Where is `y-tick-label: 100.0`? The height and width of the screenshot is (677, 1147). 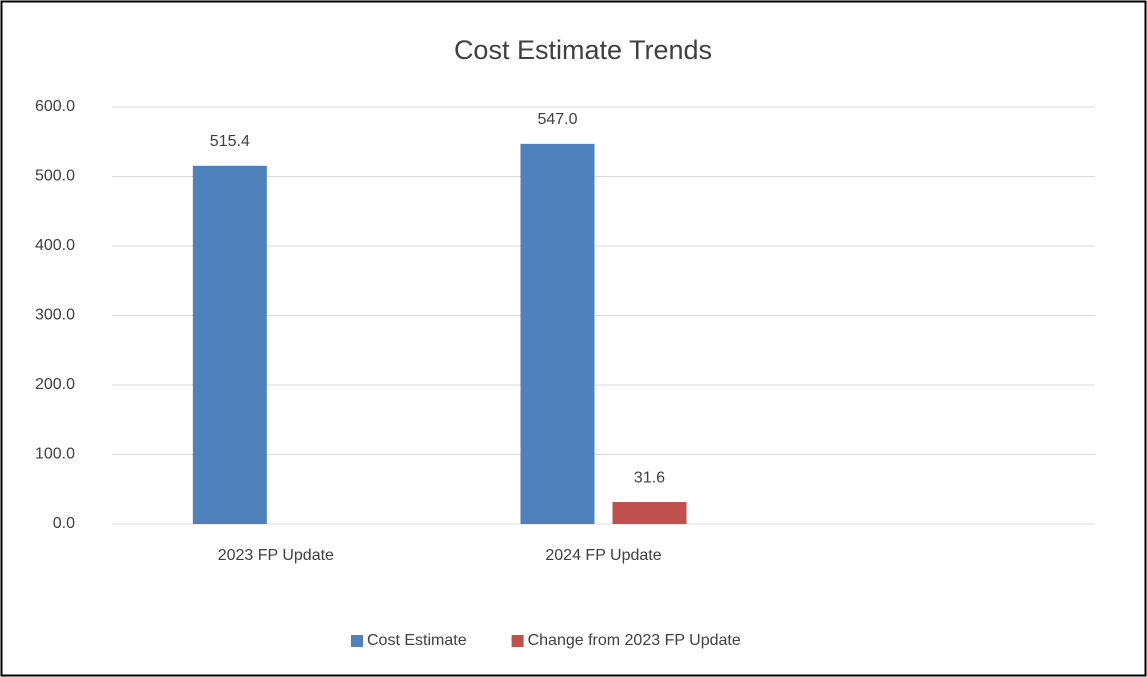 y-tick-label: 100.0 is located at coordinates (55, 454).